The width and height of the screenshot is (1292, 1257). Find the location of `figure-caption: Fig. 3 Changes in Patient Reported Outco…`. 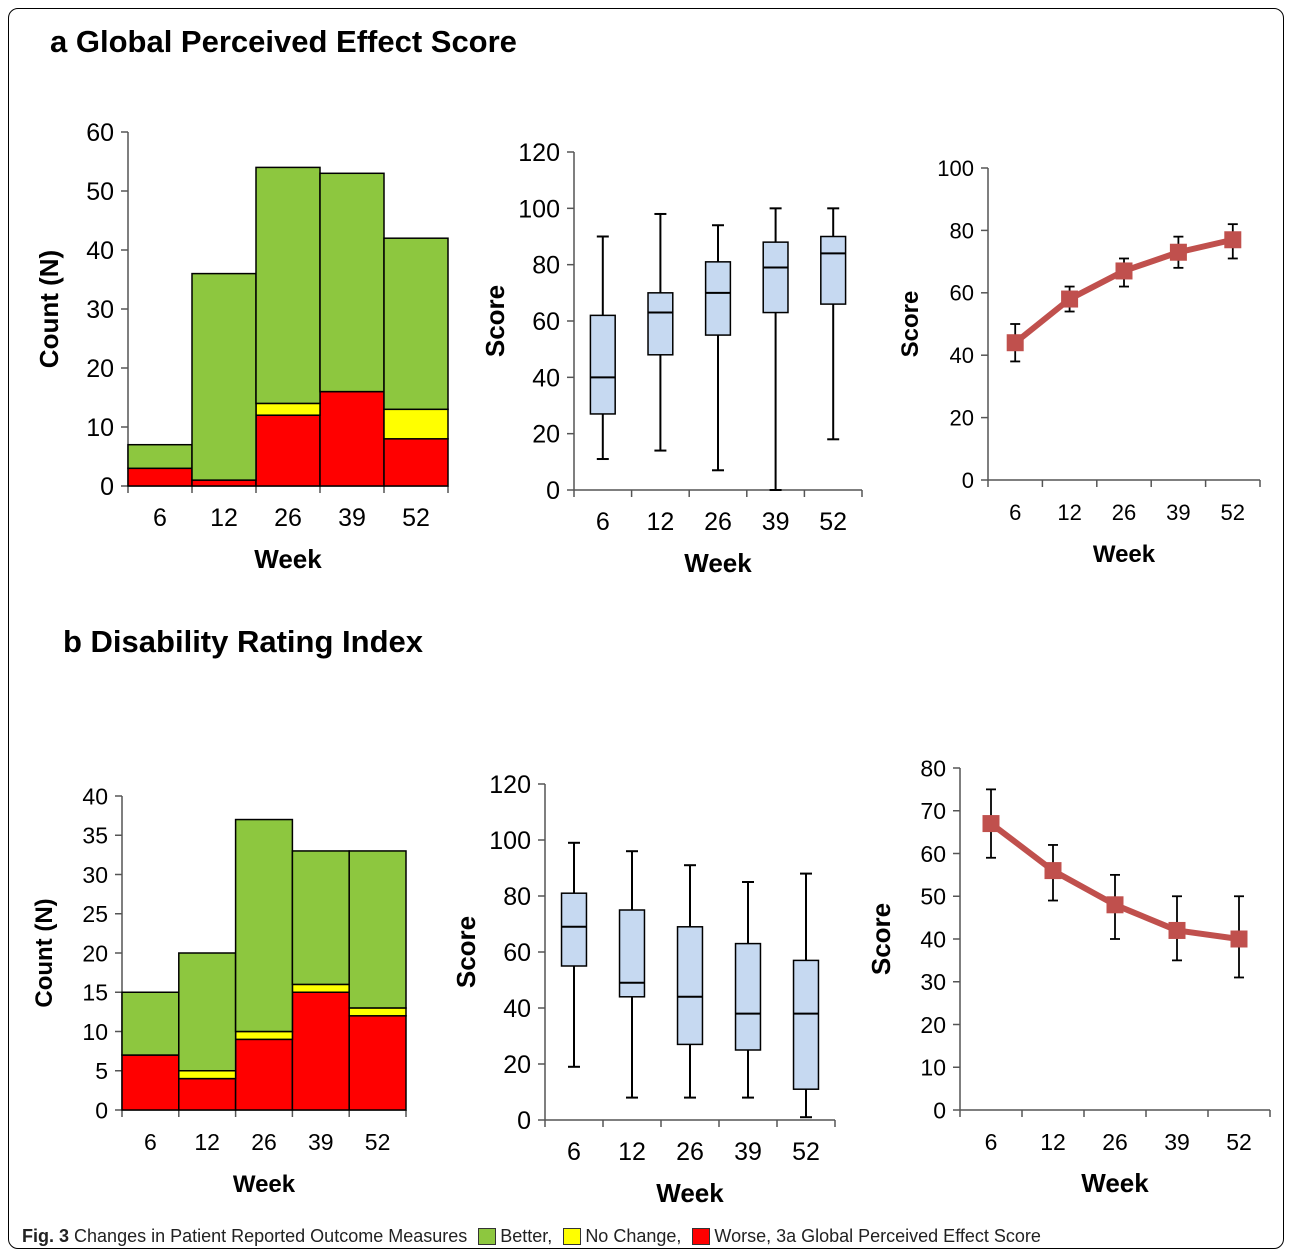

figure-caption: Fig. 3 Changes in Patient Reported Outco… is located at coordinates (652, 1241).